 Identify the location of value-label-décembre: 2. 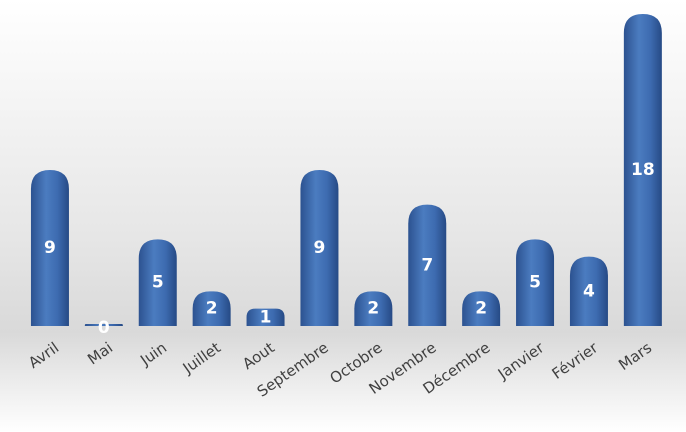
(481, 309).